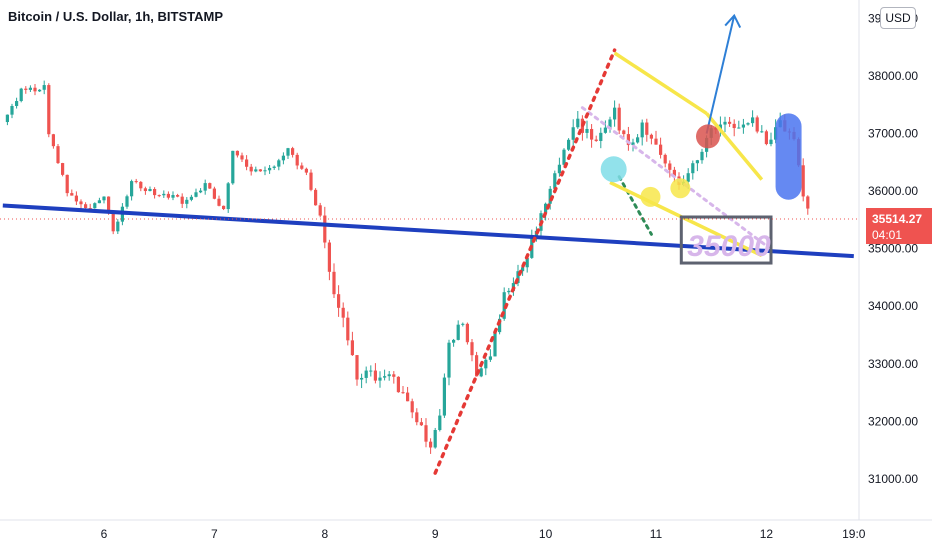 The width and height of the screenshot is (932, 550). Describe the element at coordinates (680, 188) in the screenshot. I see `yellow-highlight-circle` at that location.